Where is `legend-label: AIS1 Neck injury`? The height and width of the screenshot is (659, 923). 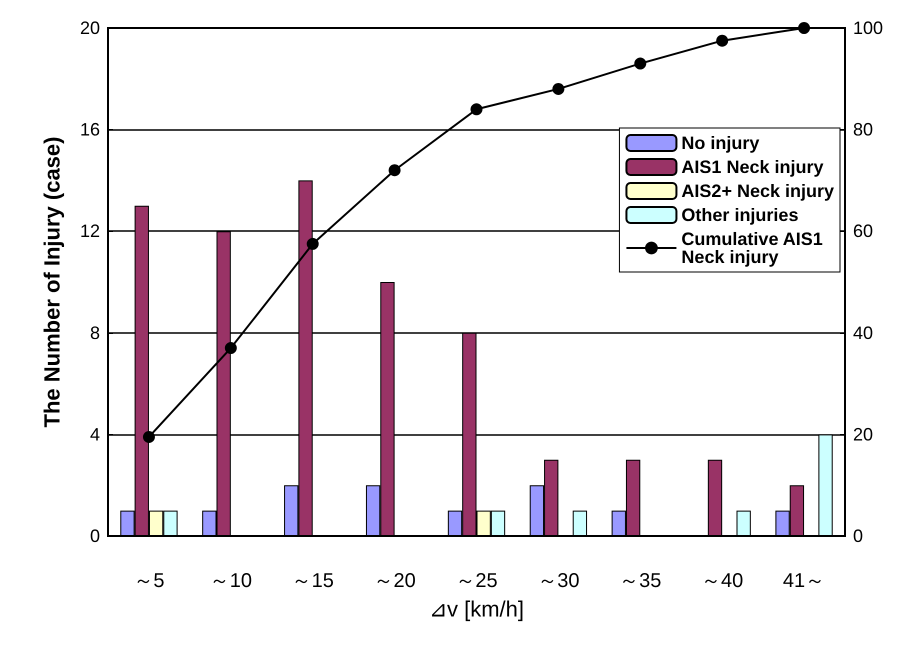
legend-label: AIS1 Neck injury is located at coordinates (752, 167).